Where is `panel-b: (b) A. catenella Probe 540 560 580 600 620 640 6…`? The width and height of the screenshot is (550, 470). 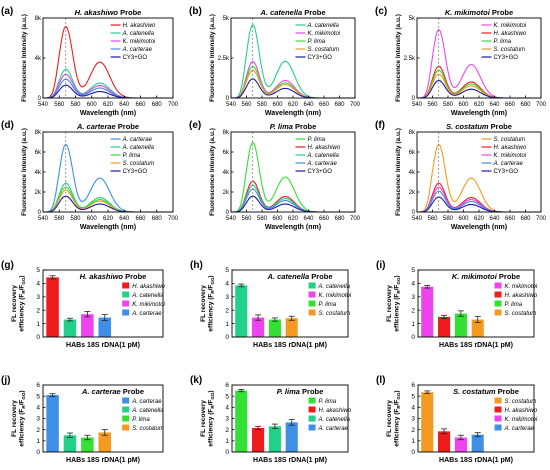 panel-b: (b) A. catenella Probe 540 560 580 600 620 640 6… is located at coordinates (275, 61).